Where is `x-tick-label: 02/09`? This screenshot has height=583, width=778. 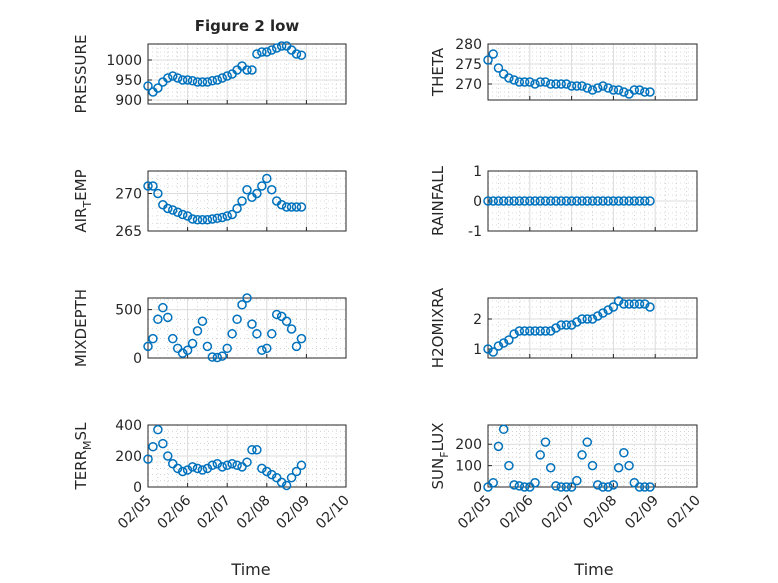
x-tick-label: 02/09 is located at coordinates (293, 513).